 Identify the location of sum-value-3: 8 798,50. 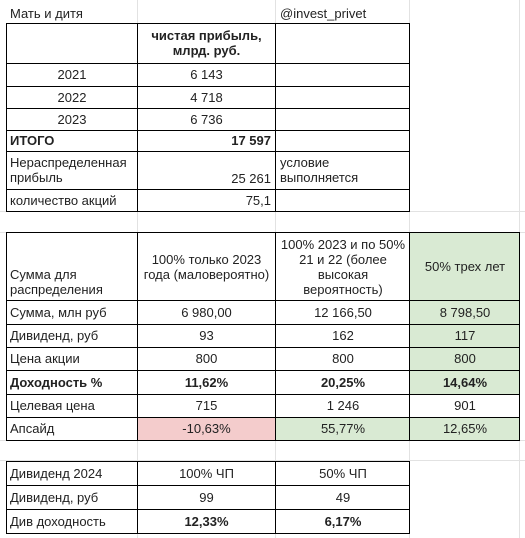
(465, 312).